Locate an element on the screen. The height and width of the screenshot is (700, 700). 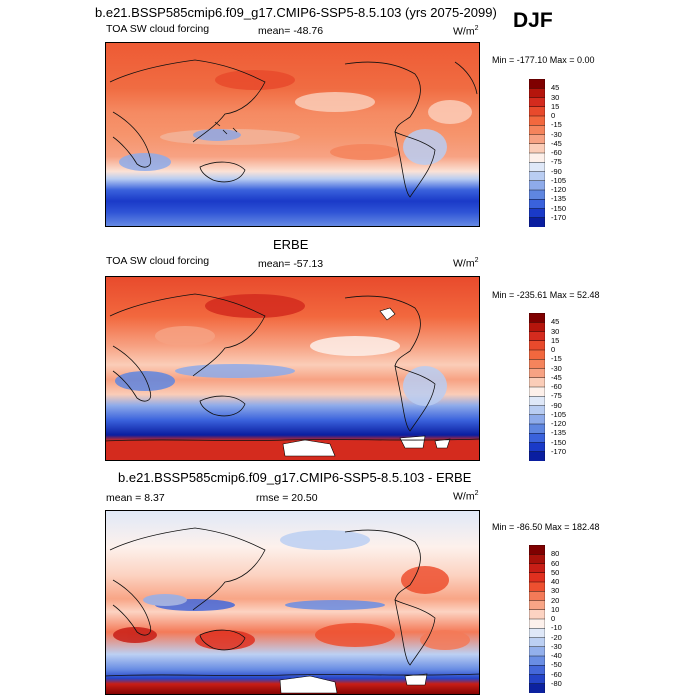
panel-1-coastlines is located at coordinates (293, 128).